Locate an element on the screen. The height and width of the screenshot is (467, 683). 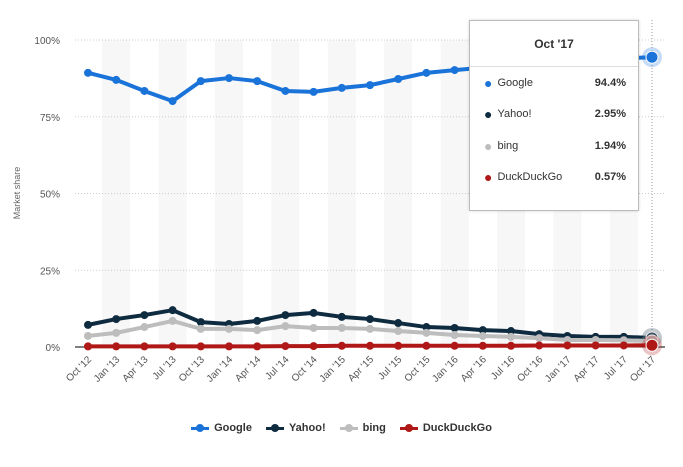
tooltip-name: DuckDuckGo is located at coordinates (530, 177).